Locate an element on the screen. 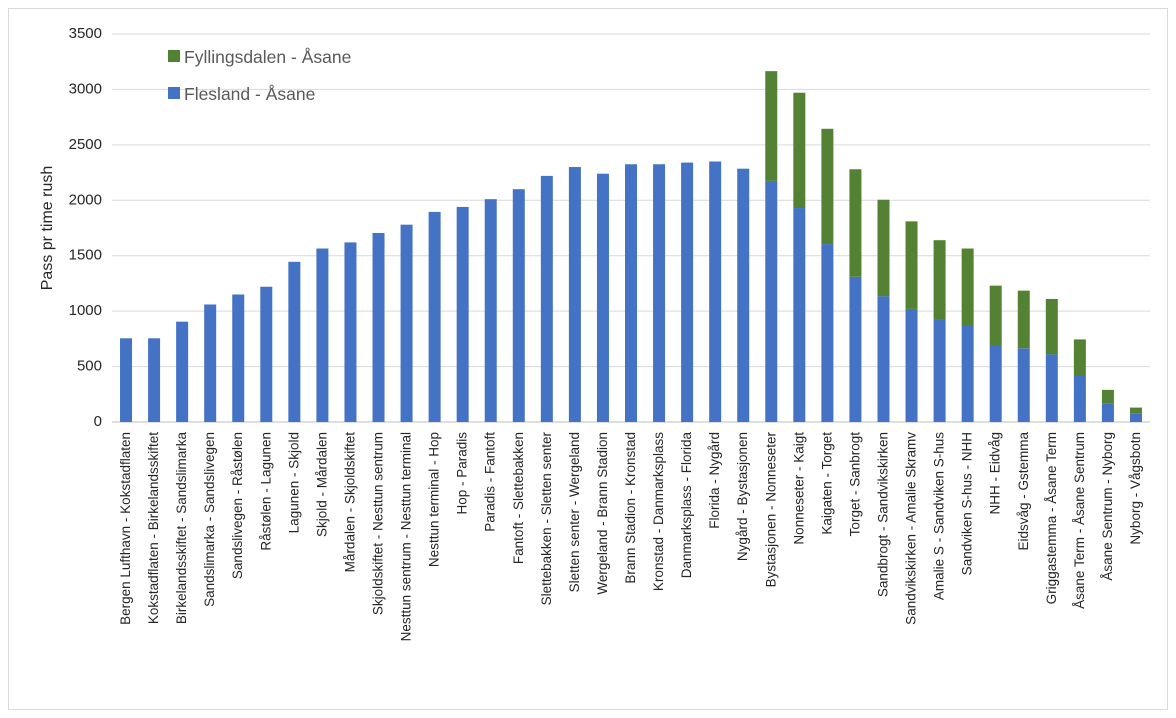 The width and height of the screenshot is (1176, 718). x-category-label: Amalie S - Sandviken S-hus is located at coordinates (939, 516).